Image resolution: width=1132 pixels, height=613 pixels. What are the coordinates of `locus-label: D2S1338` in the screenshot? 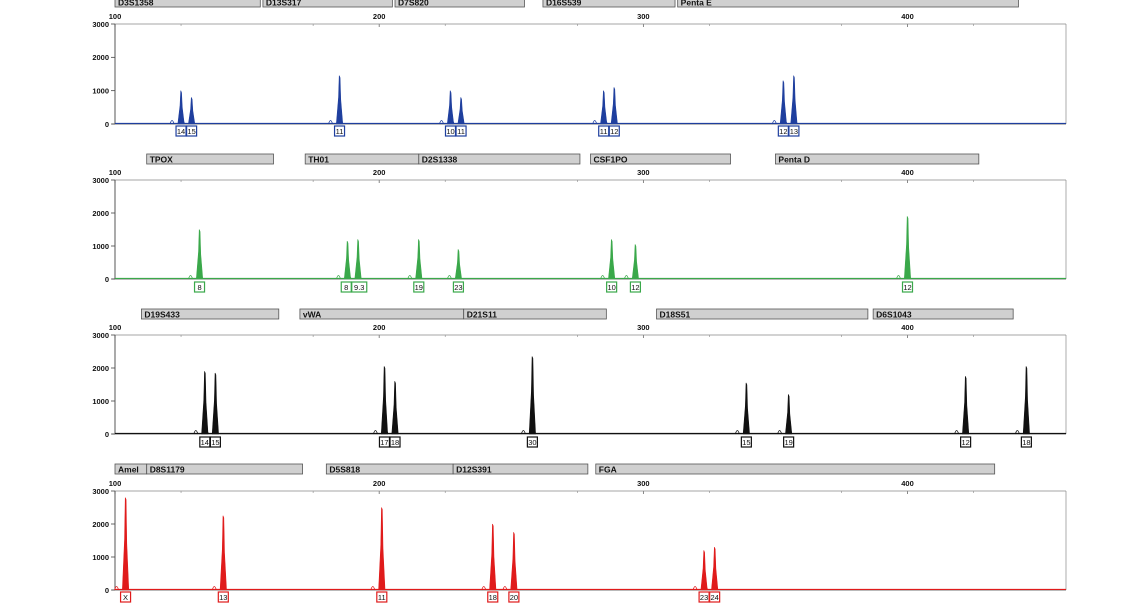 It's located at (440, 160).